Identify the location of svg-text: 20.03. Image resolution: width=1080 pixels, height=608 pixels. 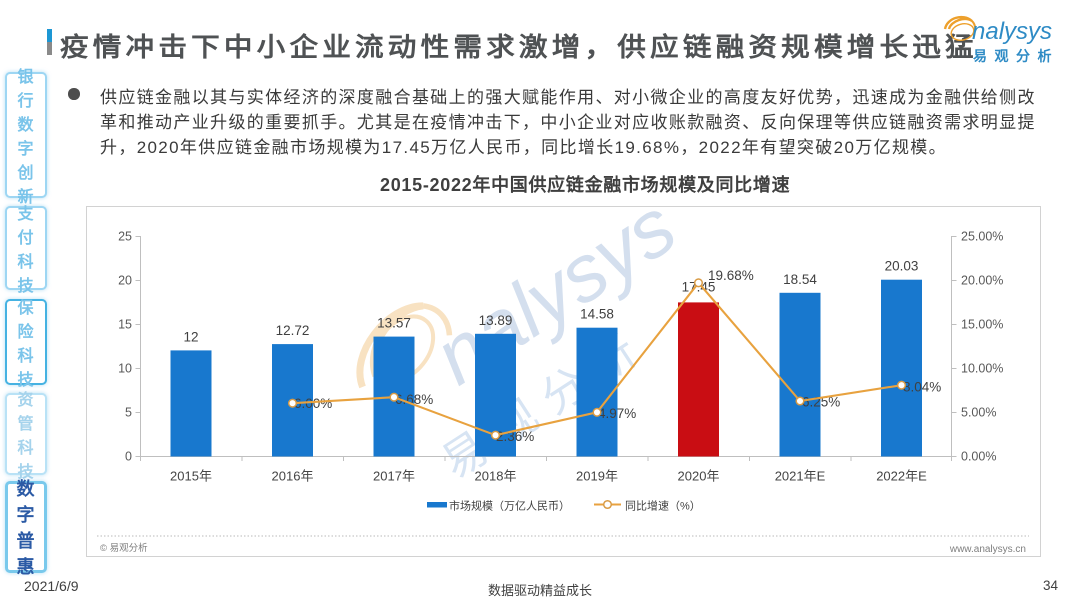
(902, 266).